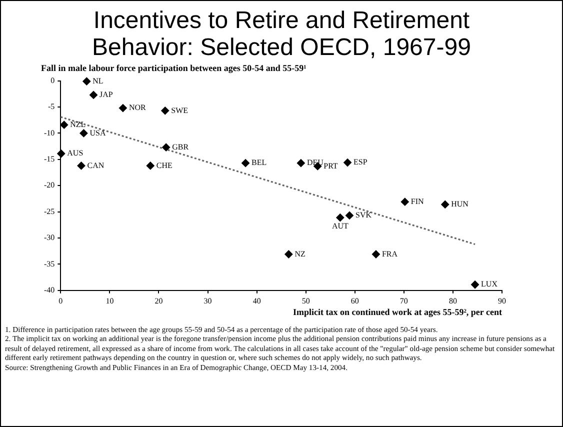 The image size is (563, 427). I want to click on annotation: NZ, so click(300, 253).